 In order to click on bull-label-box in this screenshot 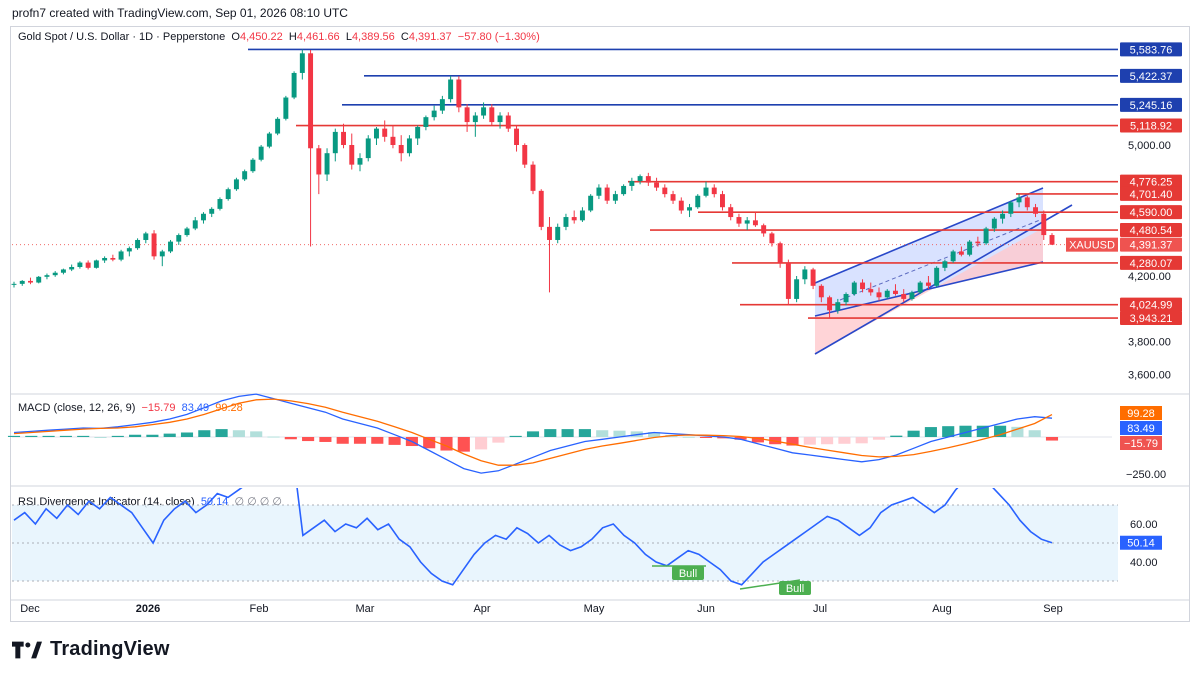, I will do `click(688, 573)`.